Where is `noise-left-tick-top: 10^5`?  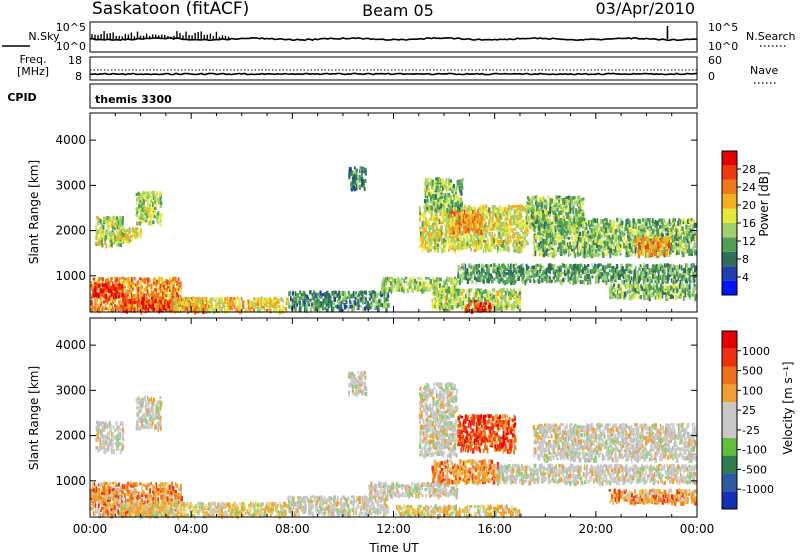 noise-left-tick-top: 10^5 is located at coordinates (71, 27).